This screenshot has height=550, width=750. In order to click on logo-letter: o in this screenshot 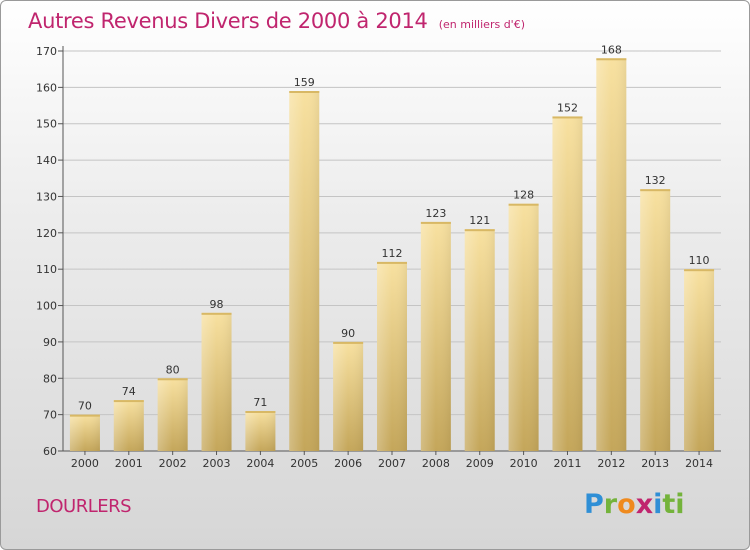, I will do `click(626, 504)`.